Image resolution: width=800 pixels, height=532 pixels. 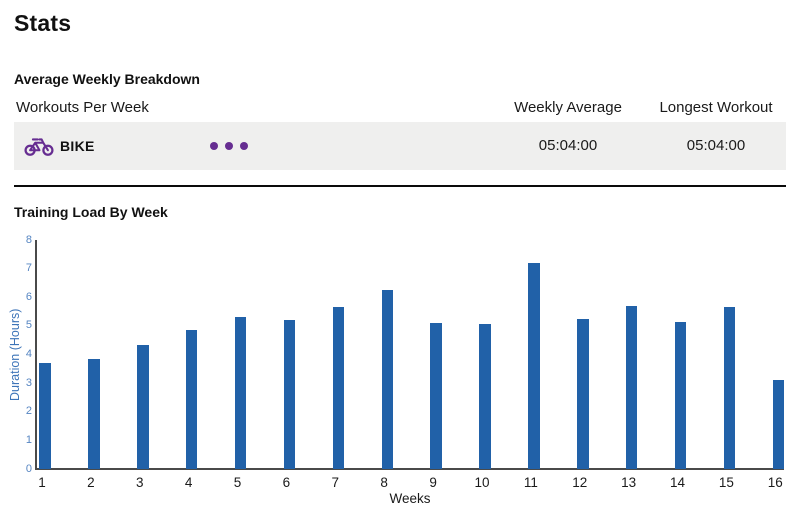 What do you see at coordinates (384, 482) in the screenshot?
I see `x-tick-label: 8` at bounding box center [384, 482].